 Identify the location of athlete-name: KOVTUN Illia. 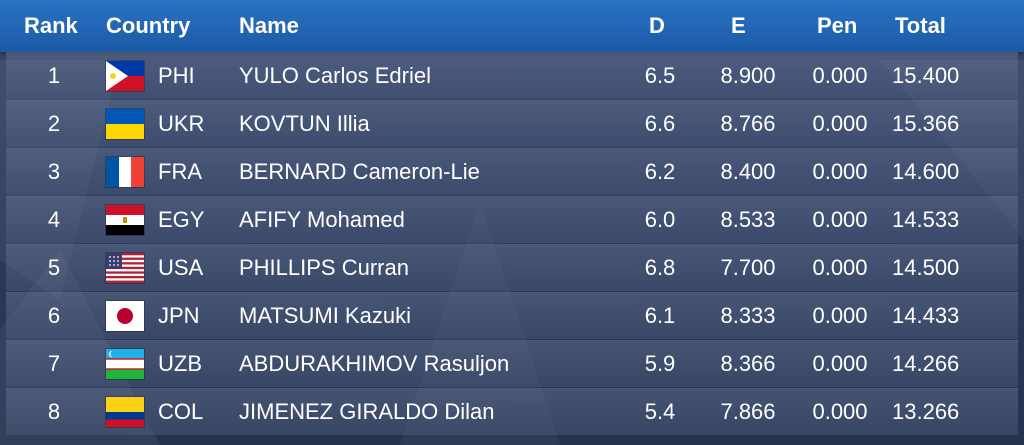
(304, 123).